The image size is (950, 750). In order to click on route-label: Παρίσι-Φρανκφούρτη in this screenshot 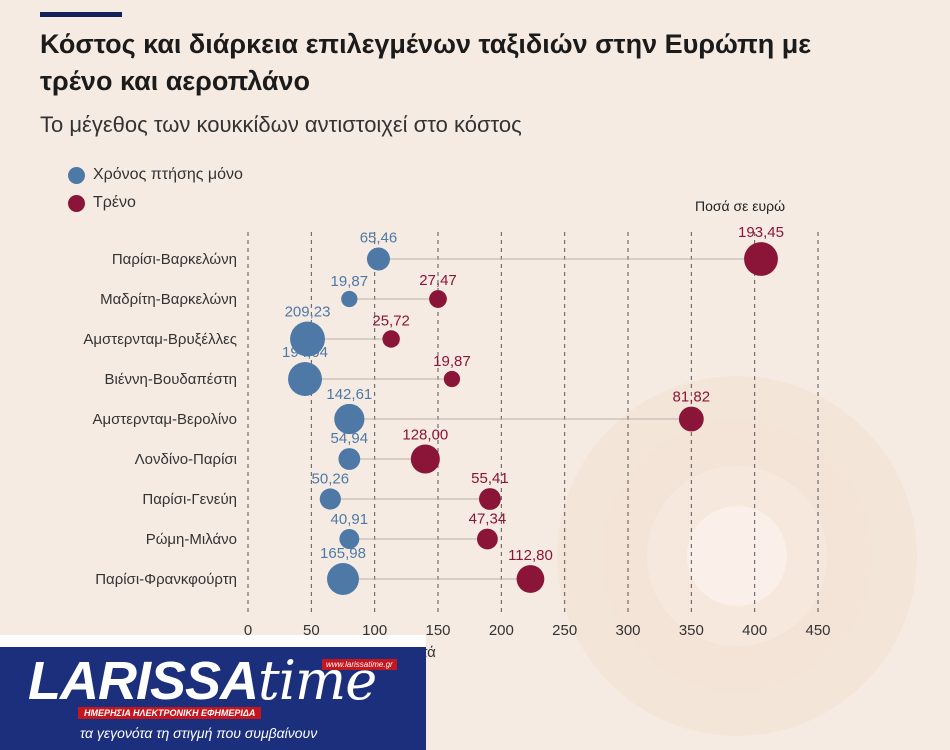, I will do `click(166, 579)`.